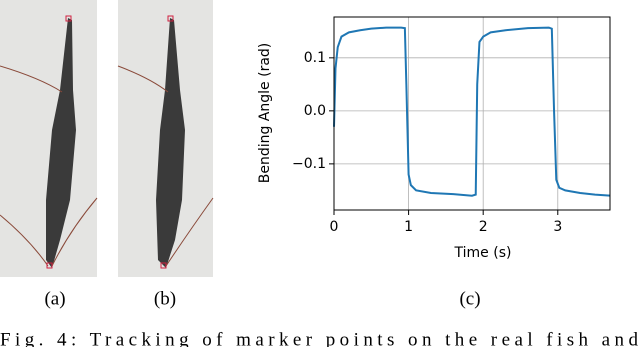 The height and width of the screenshot is (347, 640). What do you see at coordinates (334, 227) in the screenshot?
I see `x-tick-label: 0` at bounding box center [334, 227].